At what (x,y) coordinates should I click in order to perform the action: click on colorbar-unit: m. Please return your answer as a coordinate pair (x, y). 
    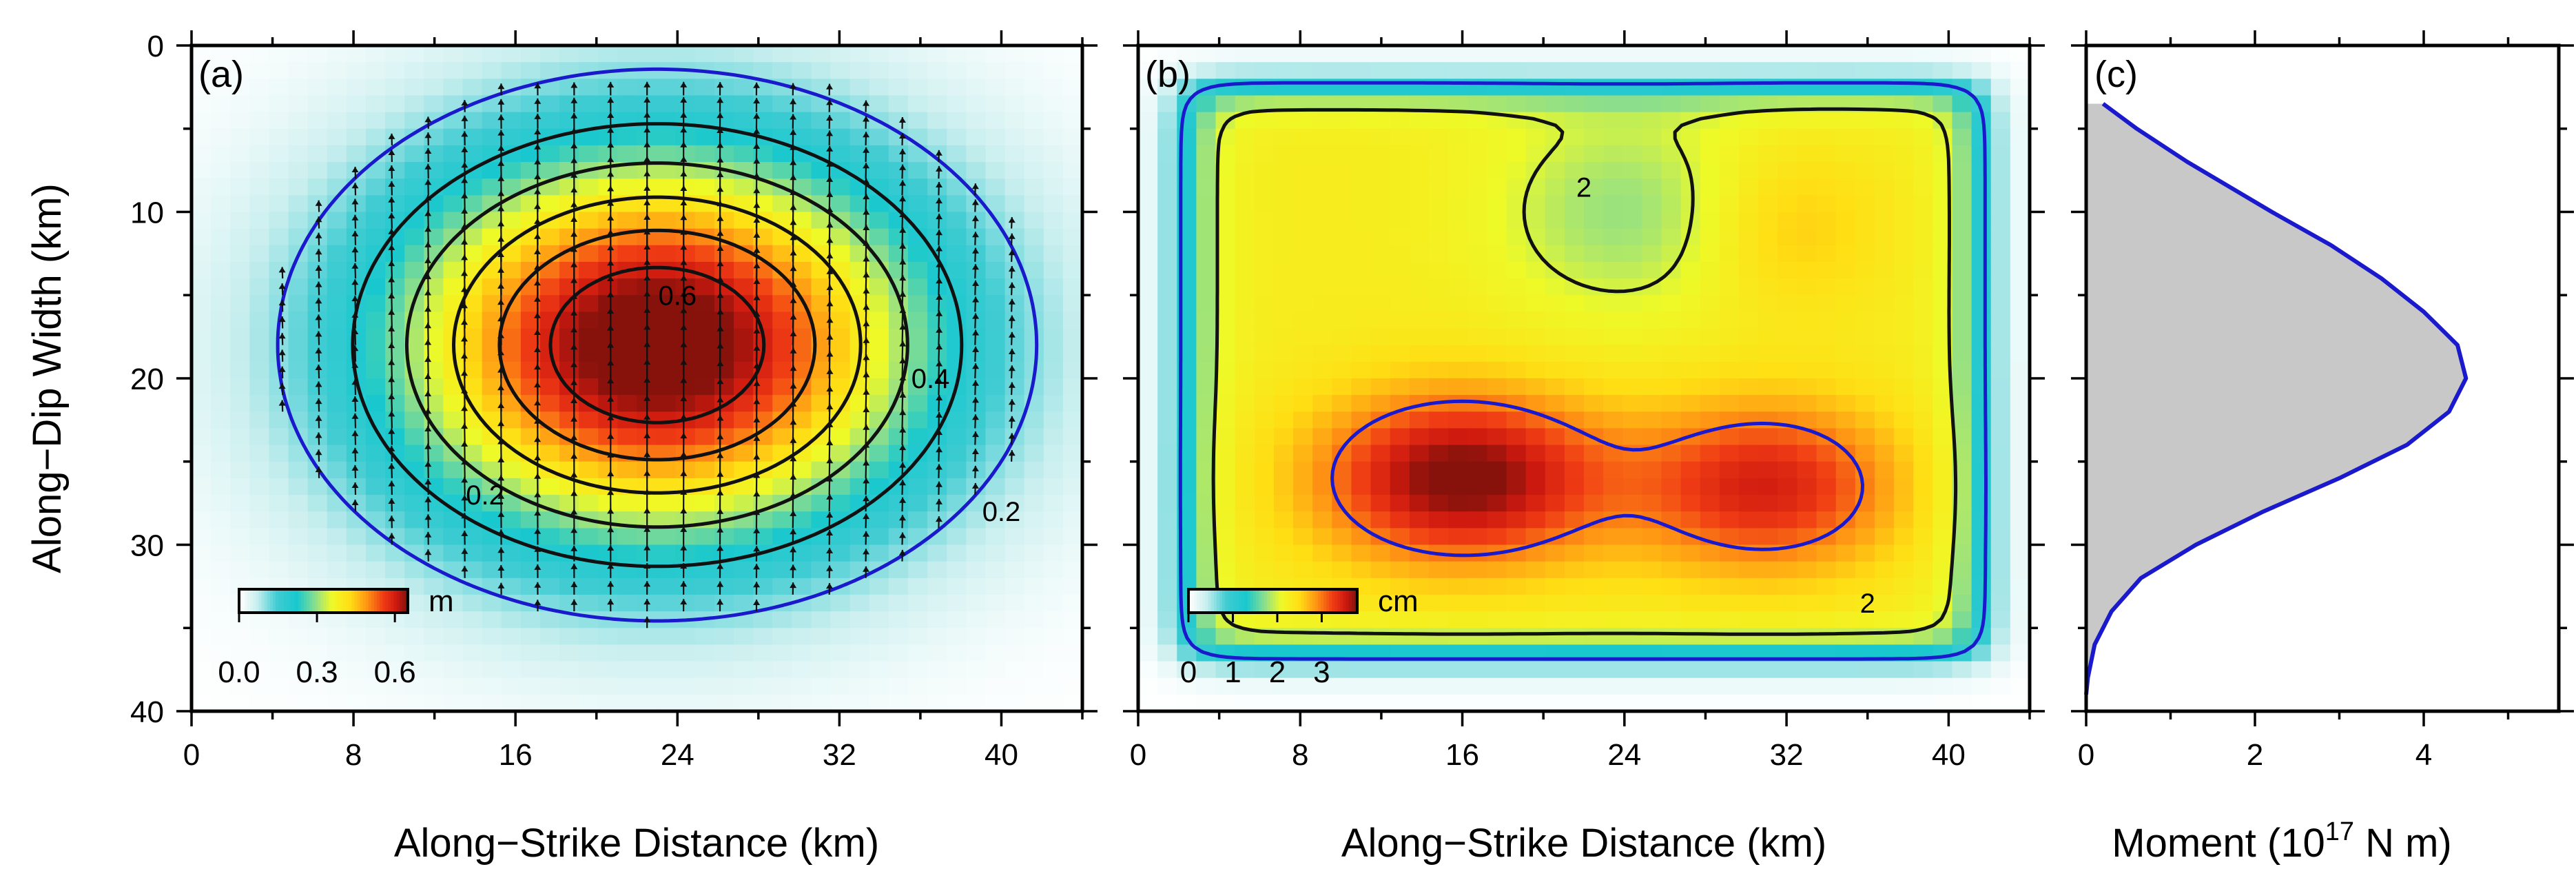
    Looking at the image, I should click on (441, 601).